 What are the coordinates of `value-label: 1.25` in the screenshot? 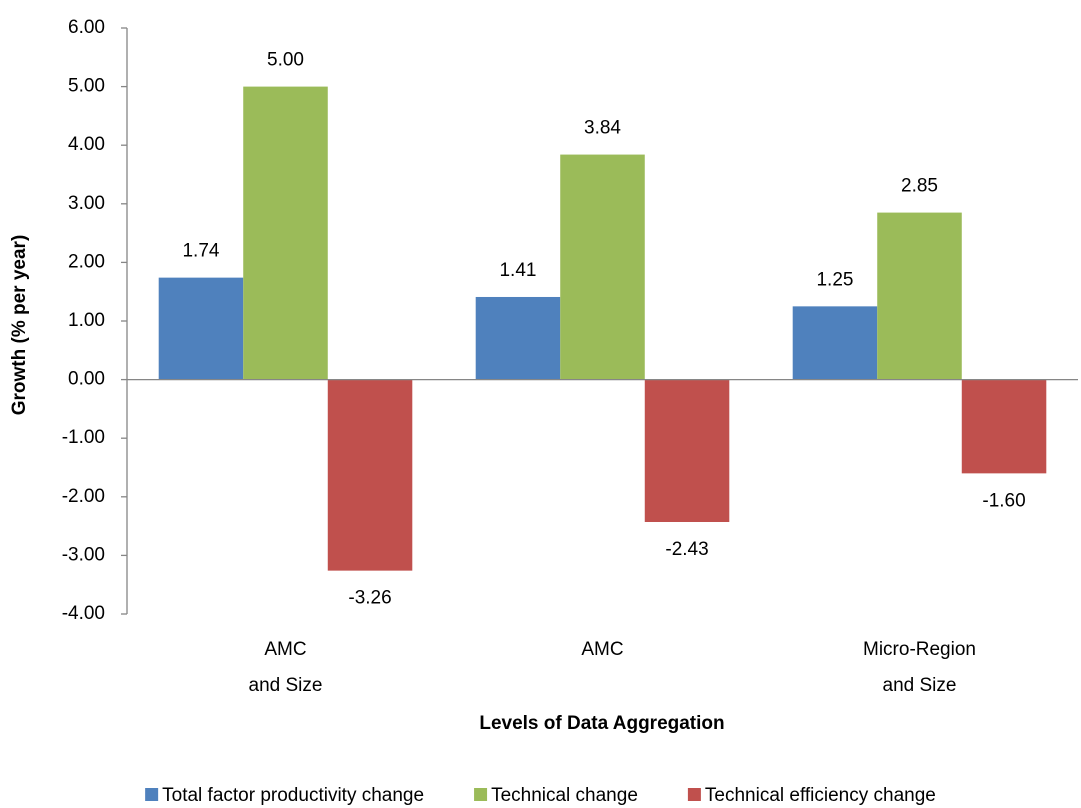 It's located at (834, 279).